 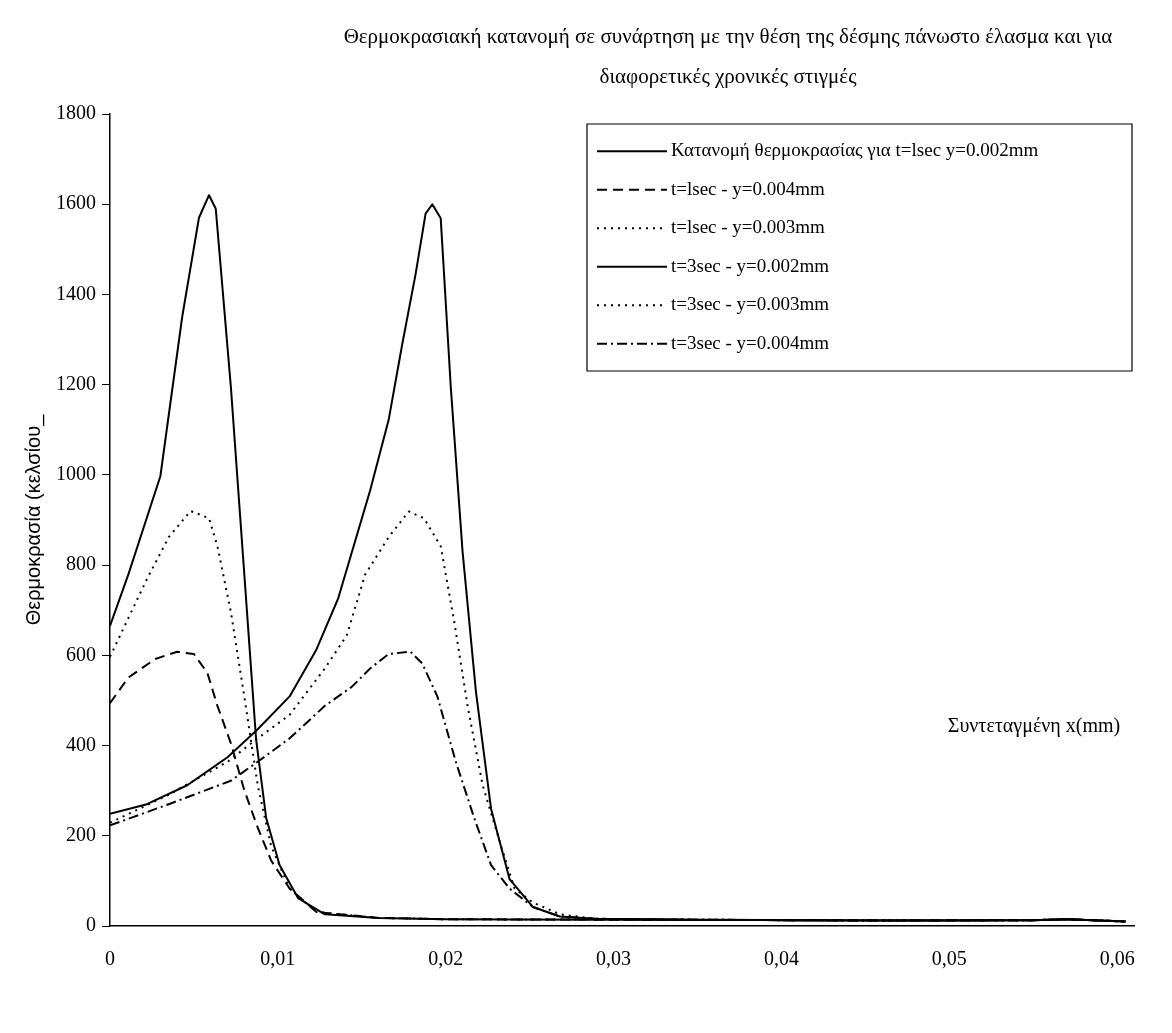 What do you see at coordinates (781, 958) in the screenshot?
I see `x-tick-label: 0,04` at bounding box center [781, 958].